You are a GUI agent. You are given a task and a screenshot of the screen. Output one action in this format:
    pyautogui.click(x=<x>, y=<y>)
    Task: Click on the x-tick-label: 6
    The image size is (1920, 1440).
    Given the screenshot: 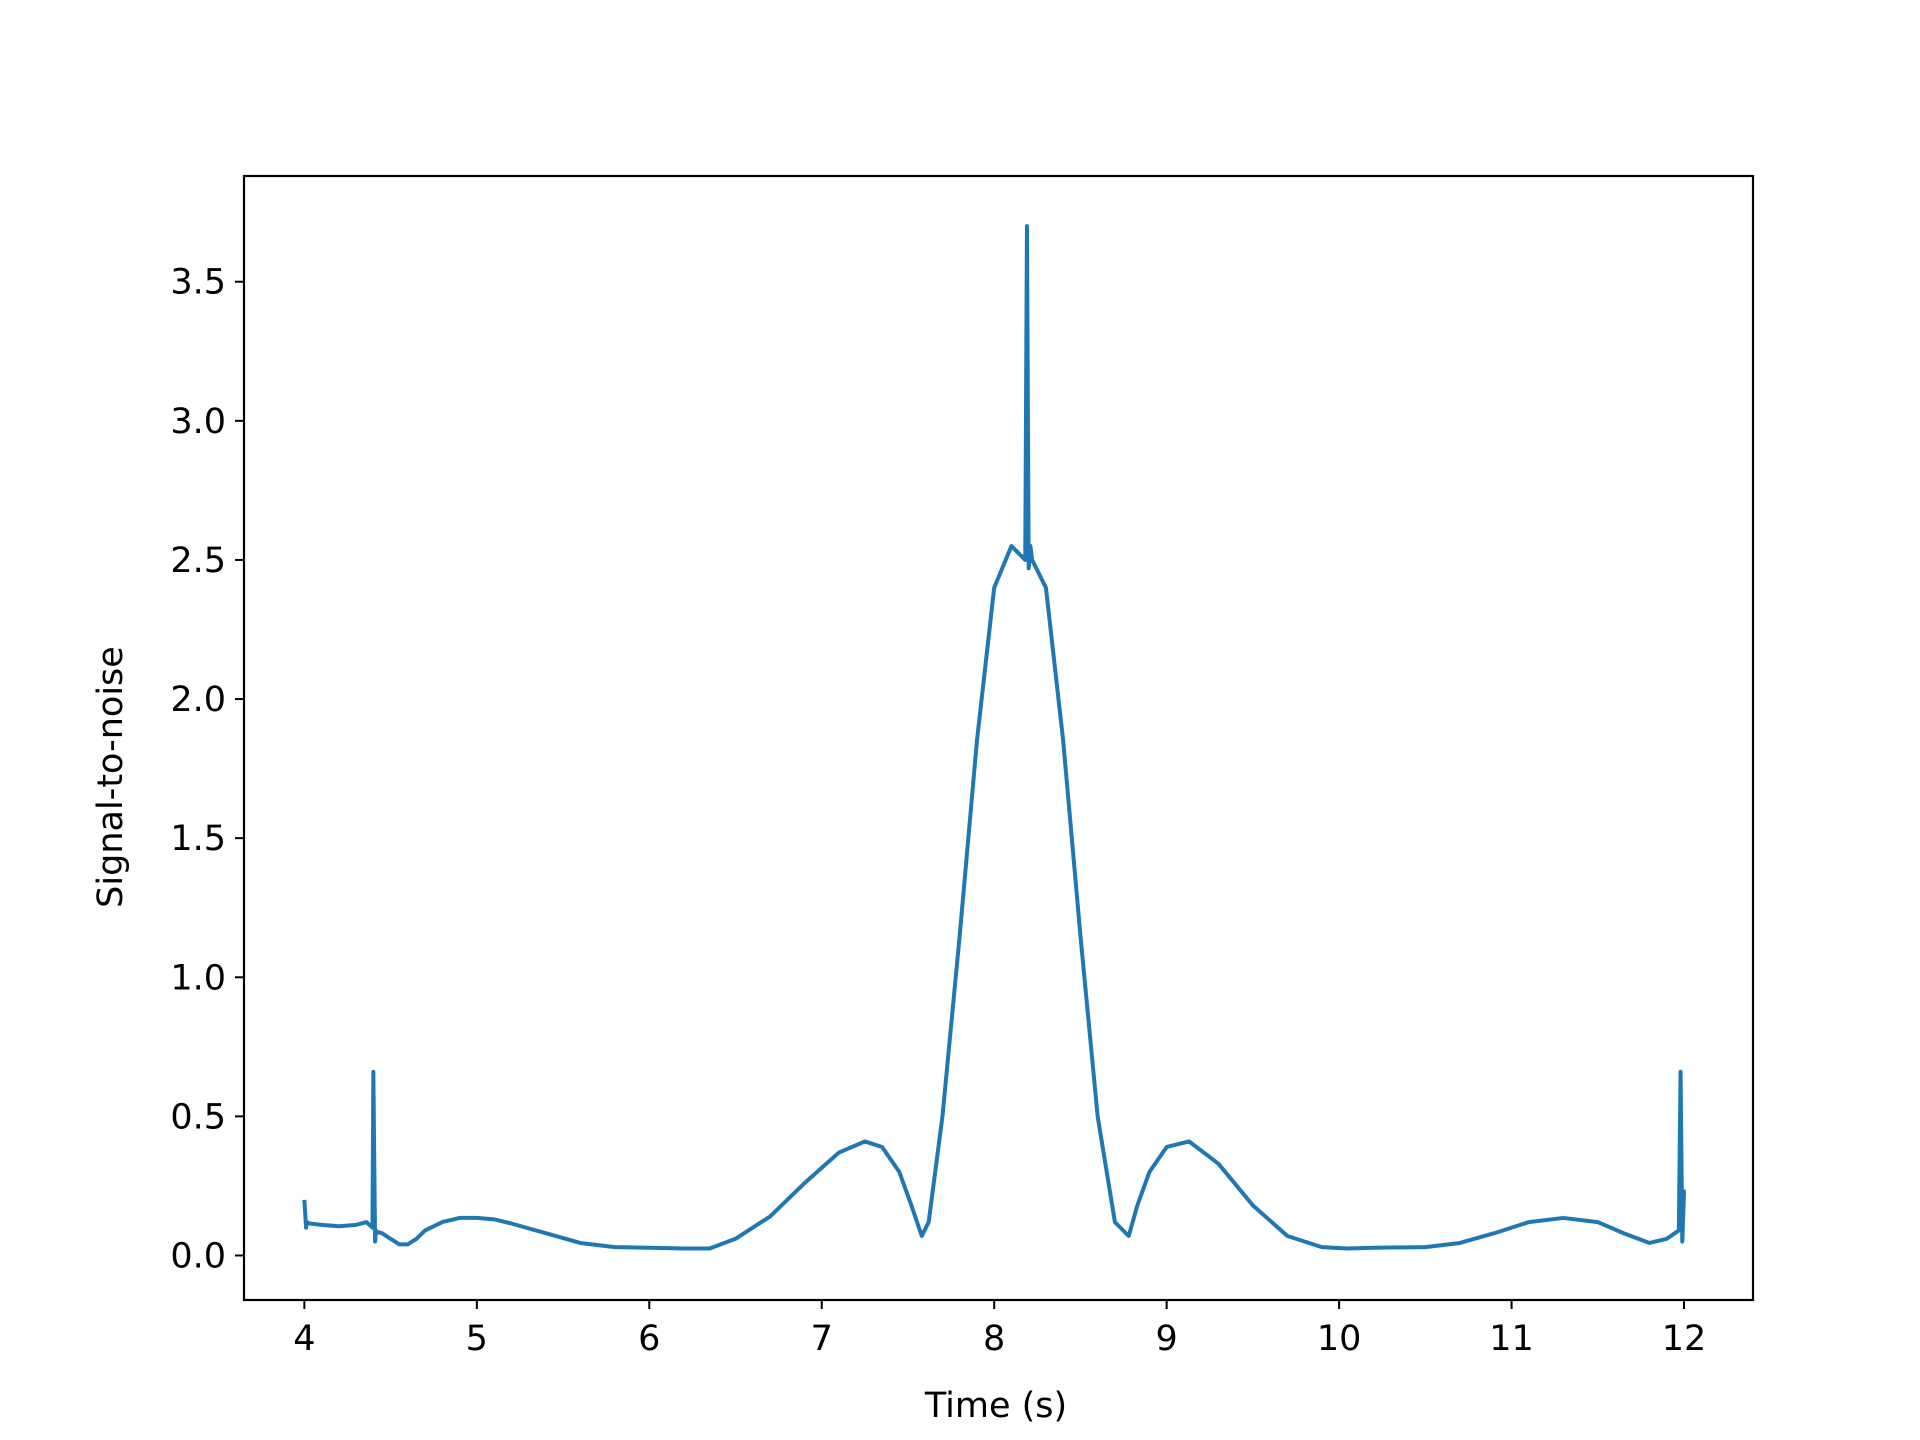 What is the action you would take?
    pyautogui.click(x=649, y=1339)
    